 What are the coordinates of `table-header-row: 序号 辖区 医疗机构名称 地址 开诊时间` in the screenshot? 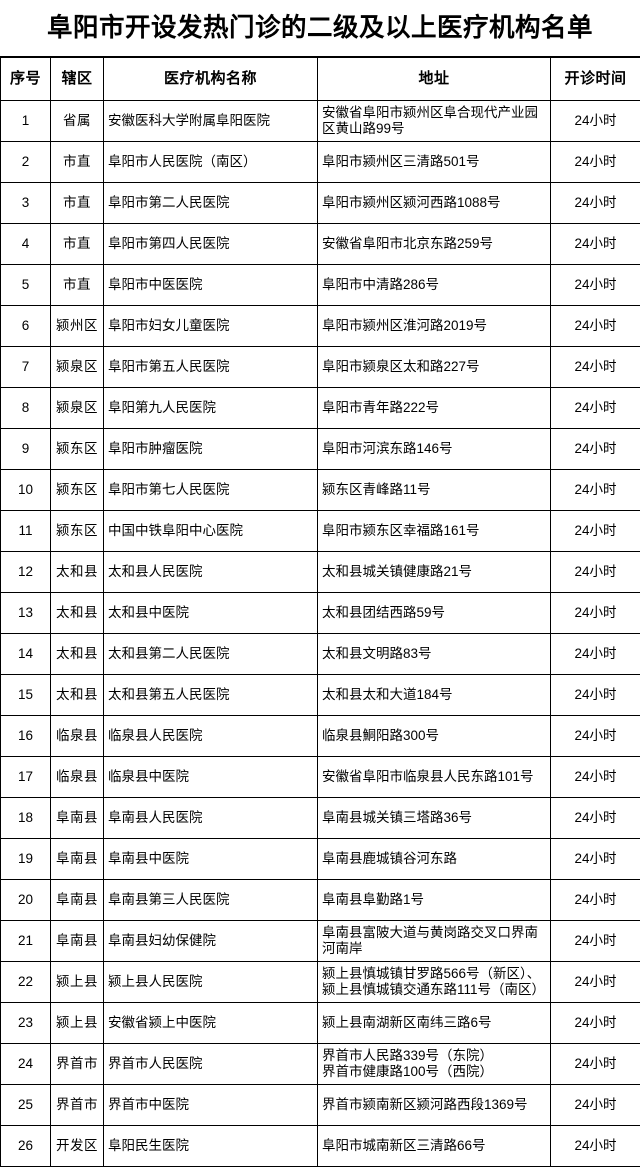 It's located at (320, 79).